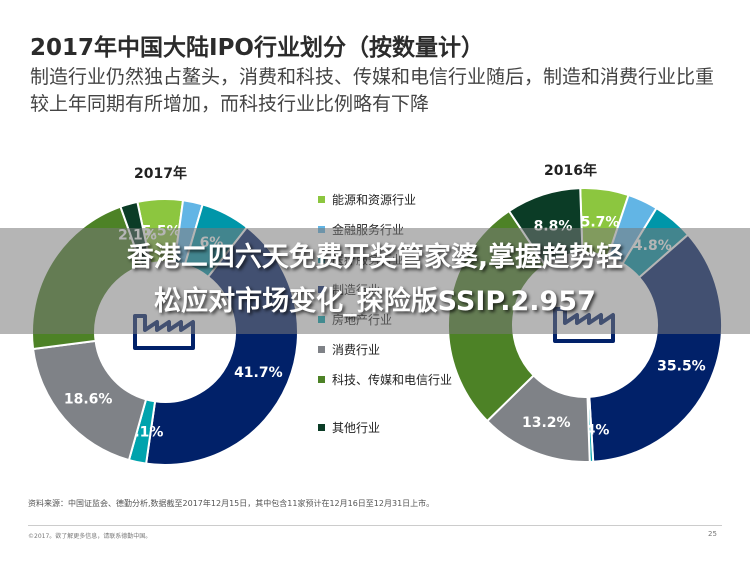 The height and width of the screenshot is (563, 750). I want to click on legend-label: 其他行业, so click(356, 428).